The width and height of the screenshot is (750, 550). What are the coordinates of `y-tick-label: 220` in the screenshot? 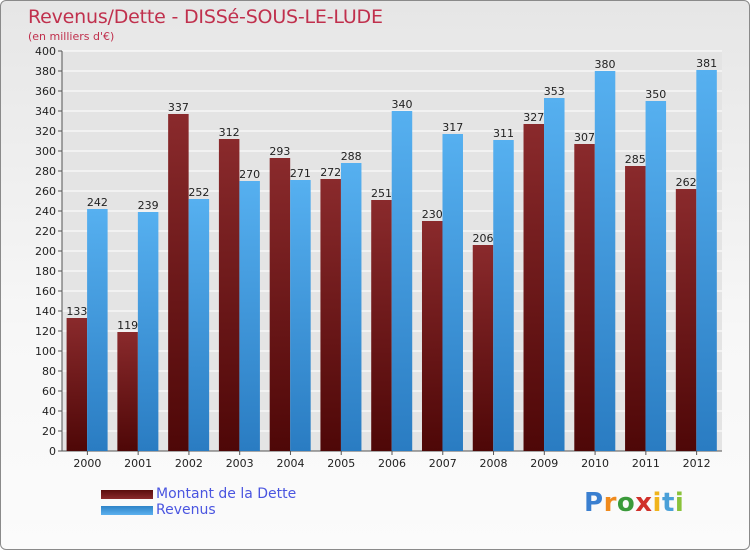 It's located at (45, 231).